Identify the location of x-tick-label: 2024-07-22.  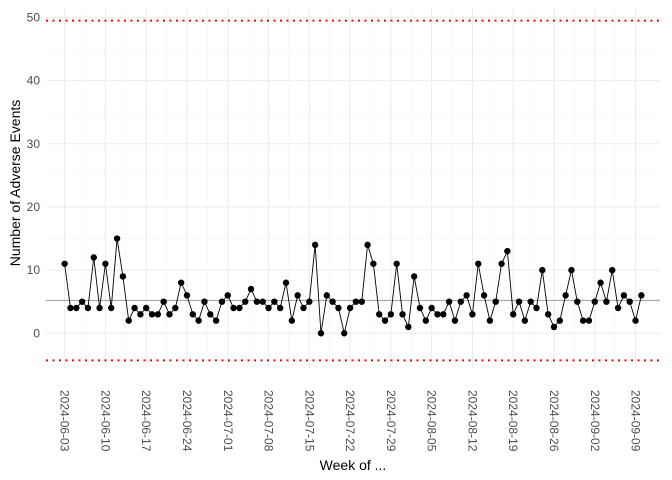
(350, 421).